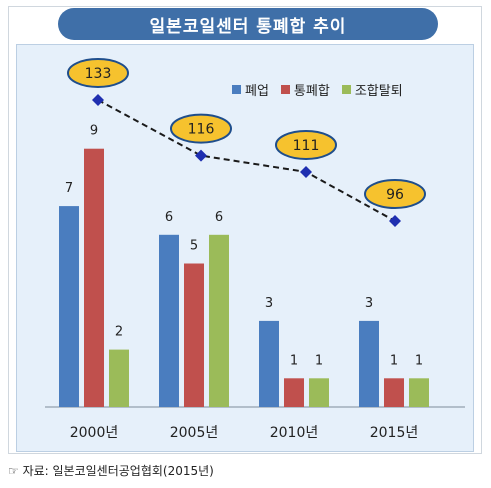 This screenshot has height=488, width=491. I want to click on x-tick-label-1: 2005년, so click(194, 433).